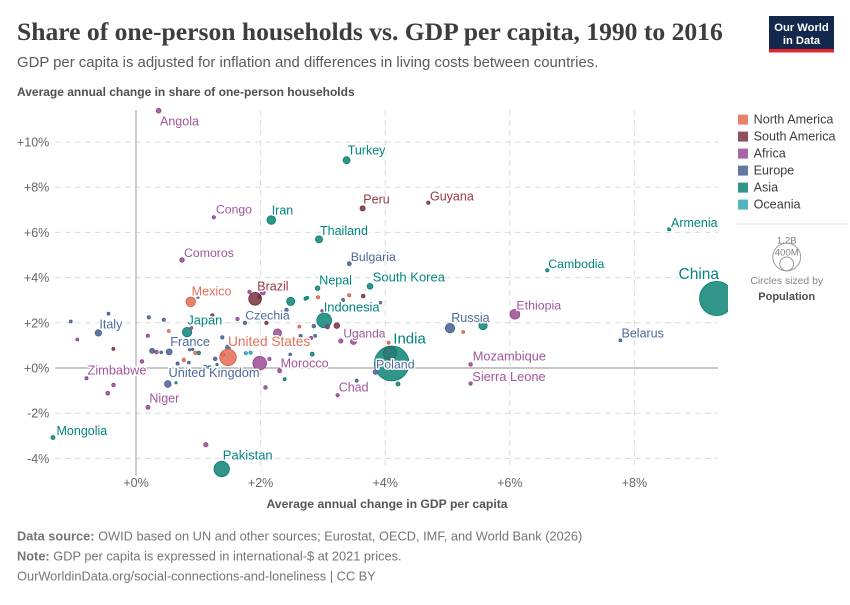 This screenshot has height=605, width=850. What do you see at coordinates (452, 197) in the screenshot?
I see `svg-text: Guyana` at bounding box center [452, 197].